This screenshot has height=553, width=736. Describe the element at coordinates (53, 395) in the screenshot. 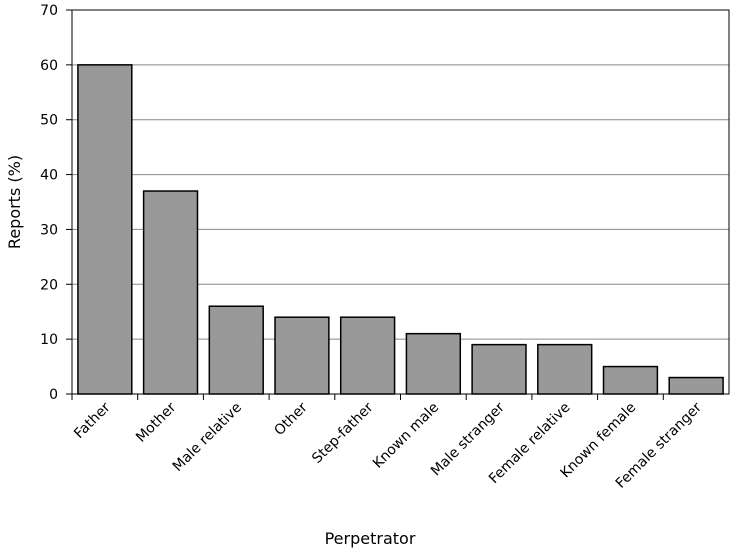

I see `y-tick-label: 0` at that location.